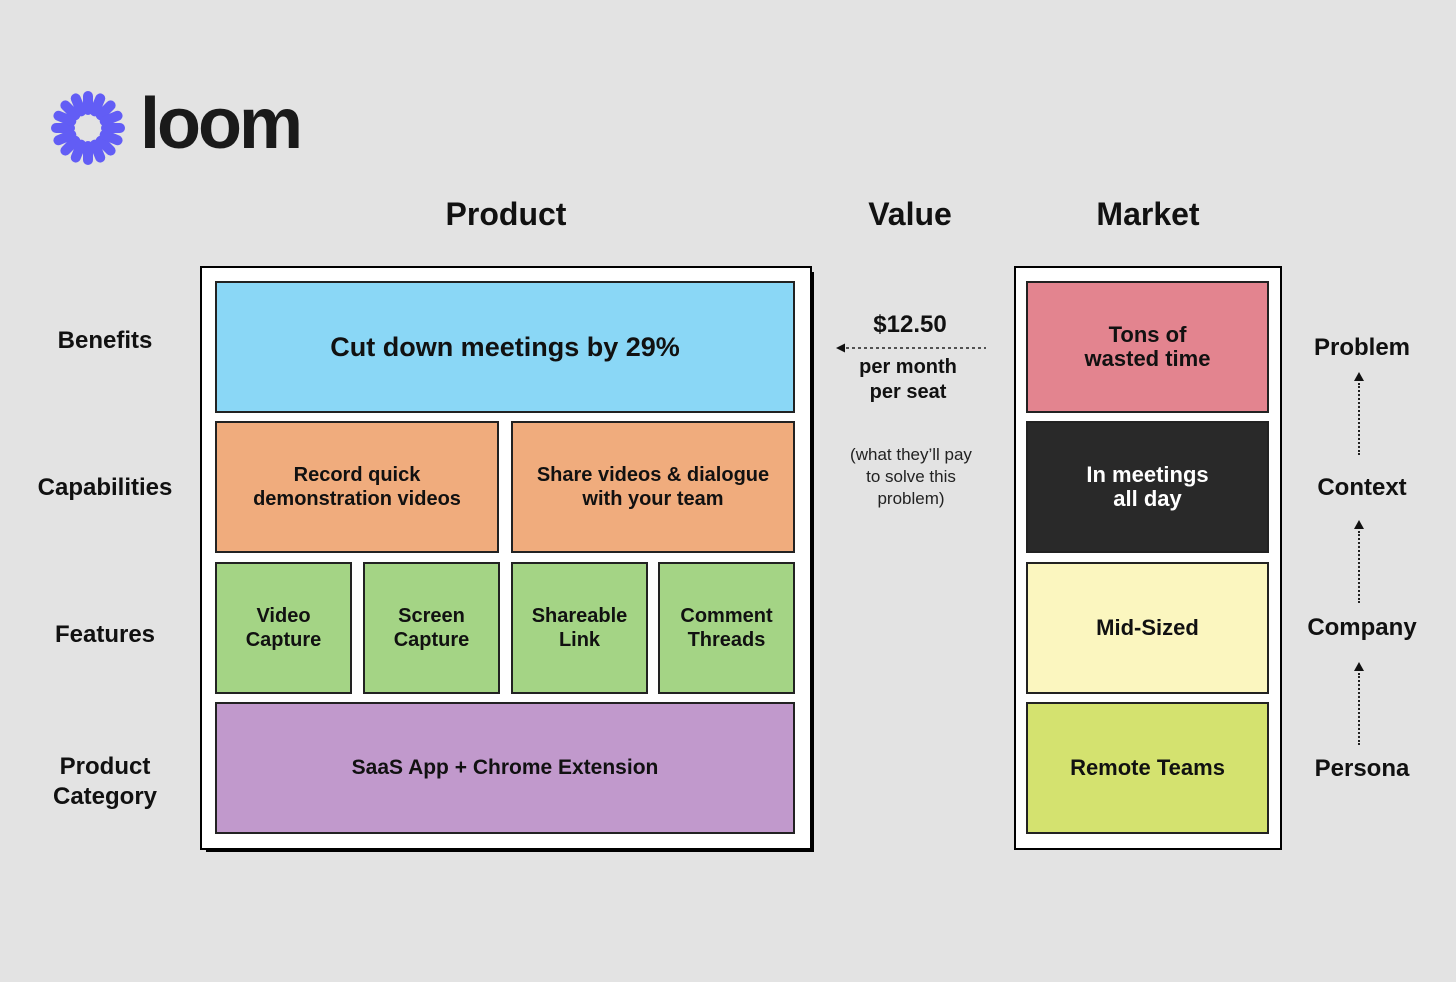 This screenshot has width=1456, height=982. What do you see at coordinates (283, 628) in the screenshot?
I see `feature-video-capture: Video Capture` at bounding box center [283, 628].